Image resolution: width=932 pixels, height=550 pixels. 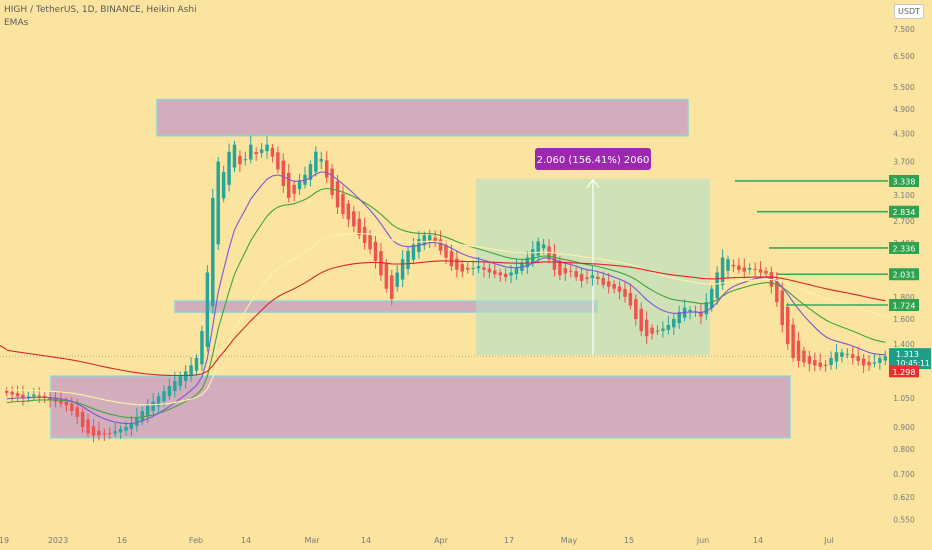 I want to click on price-tick-label: 1.800, so click(x=904, y=297).